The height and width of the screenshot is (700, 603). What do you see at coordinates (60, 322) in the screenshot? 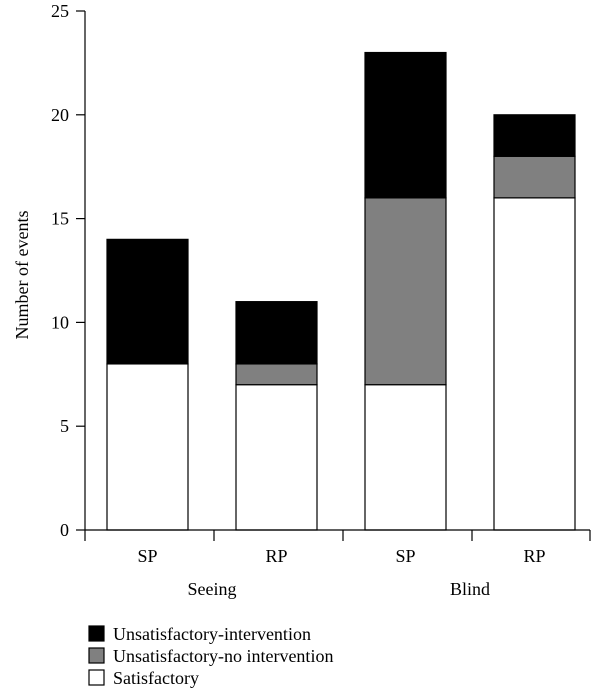
I see `y-tick-label: 10` at bounding box center [60, 322].